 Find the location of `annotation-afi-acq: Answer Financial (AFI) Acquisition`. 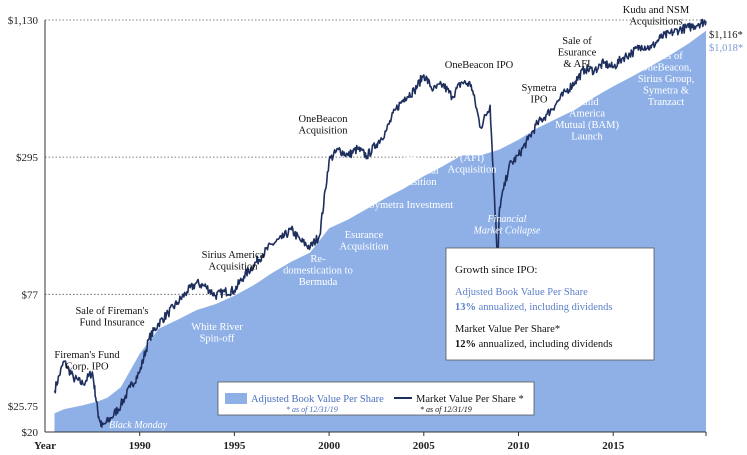

annotation-afi-acq: Answer Financial (AFI) Acquisition is located at coordinates (473, 153).